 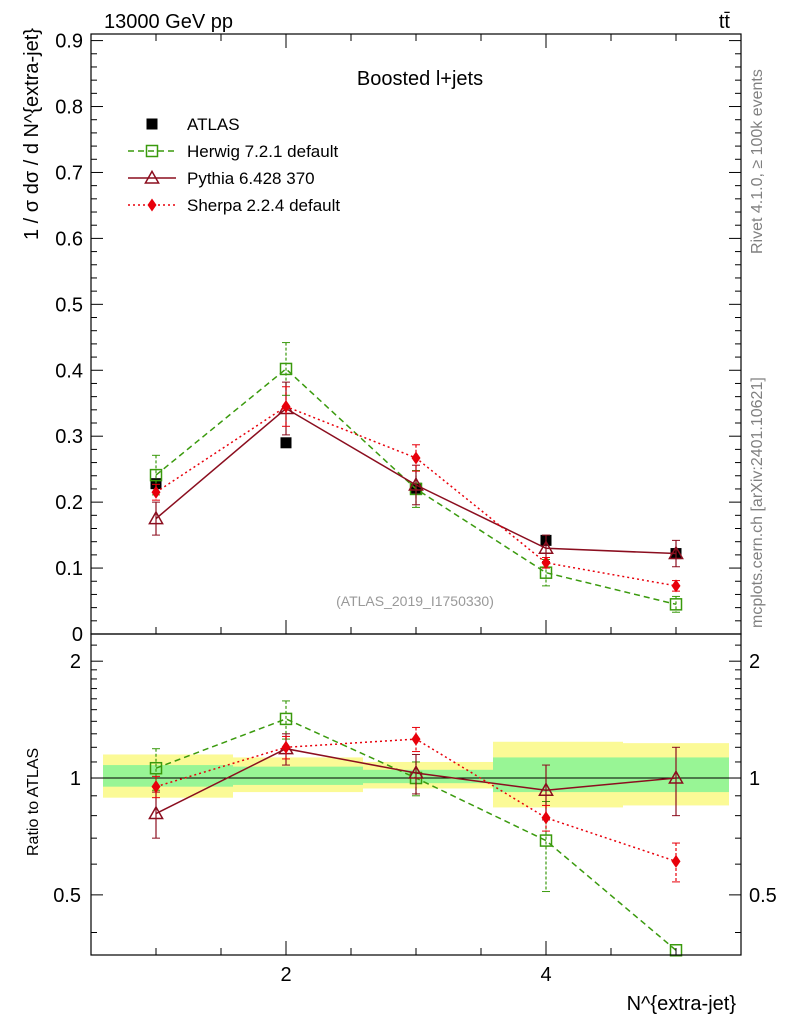 What do you see at coordinates (69, 239) in the screenshot?
I see `y-tick-label: 0.6` at bounding box center [69, 239].